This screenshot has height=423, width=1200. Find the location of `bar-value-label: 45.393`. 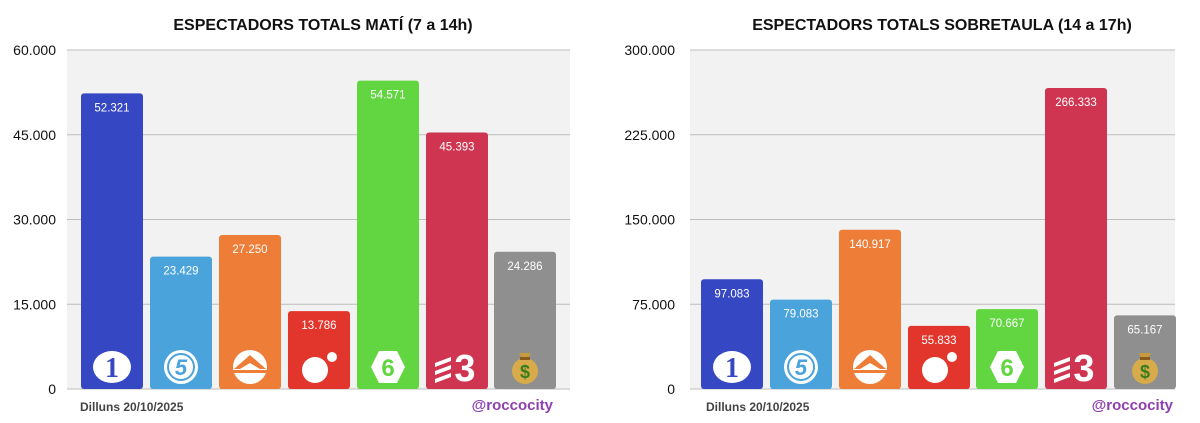

bar-value-label: 45.393 is located at coordinates (456, 148).